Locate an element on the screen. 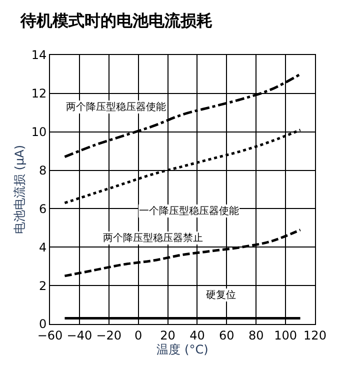 The width and height of the screenshot is (338, 369). text: 一个降压型稳压器使能 is located at coordinates (189, 211).